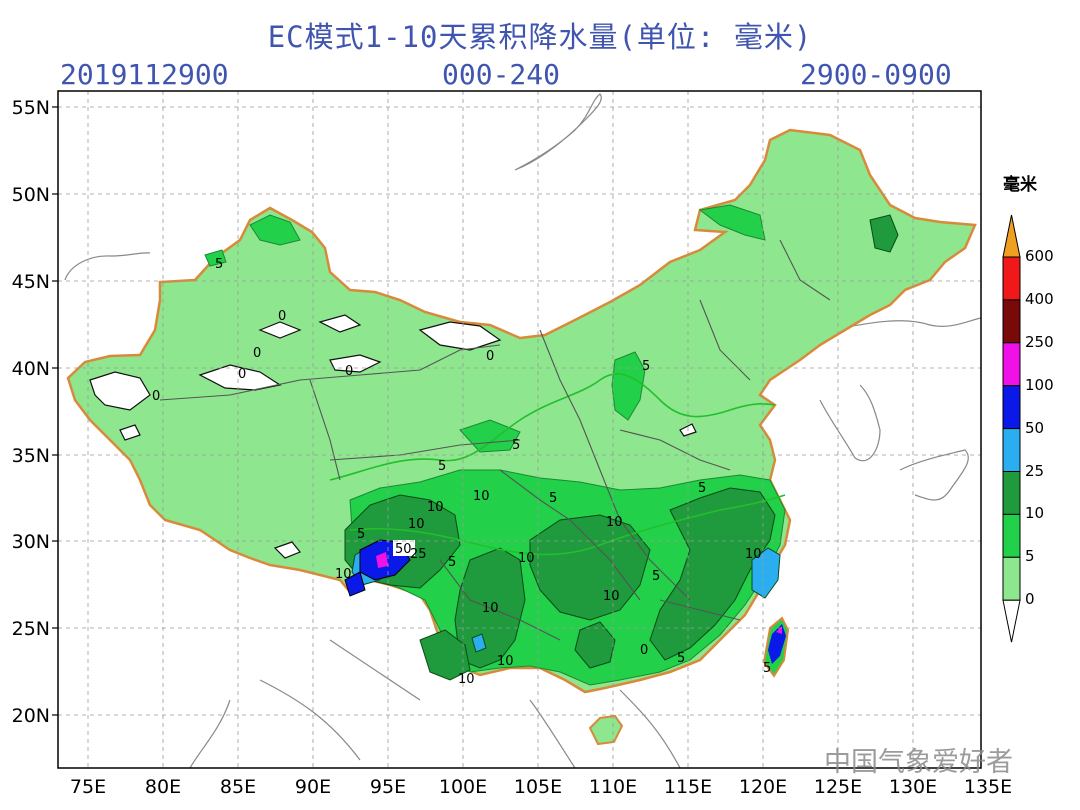 The width and height of the screenshot is (1080, 810). Describe the element at coordinates (988, 787) in the screenshot. I see `lon-tick-label: 135E` at that location.